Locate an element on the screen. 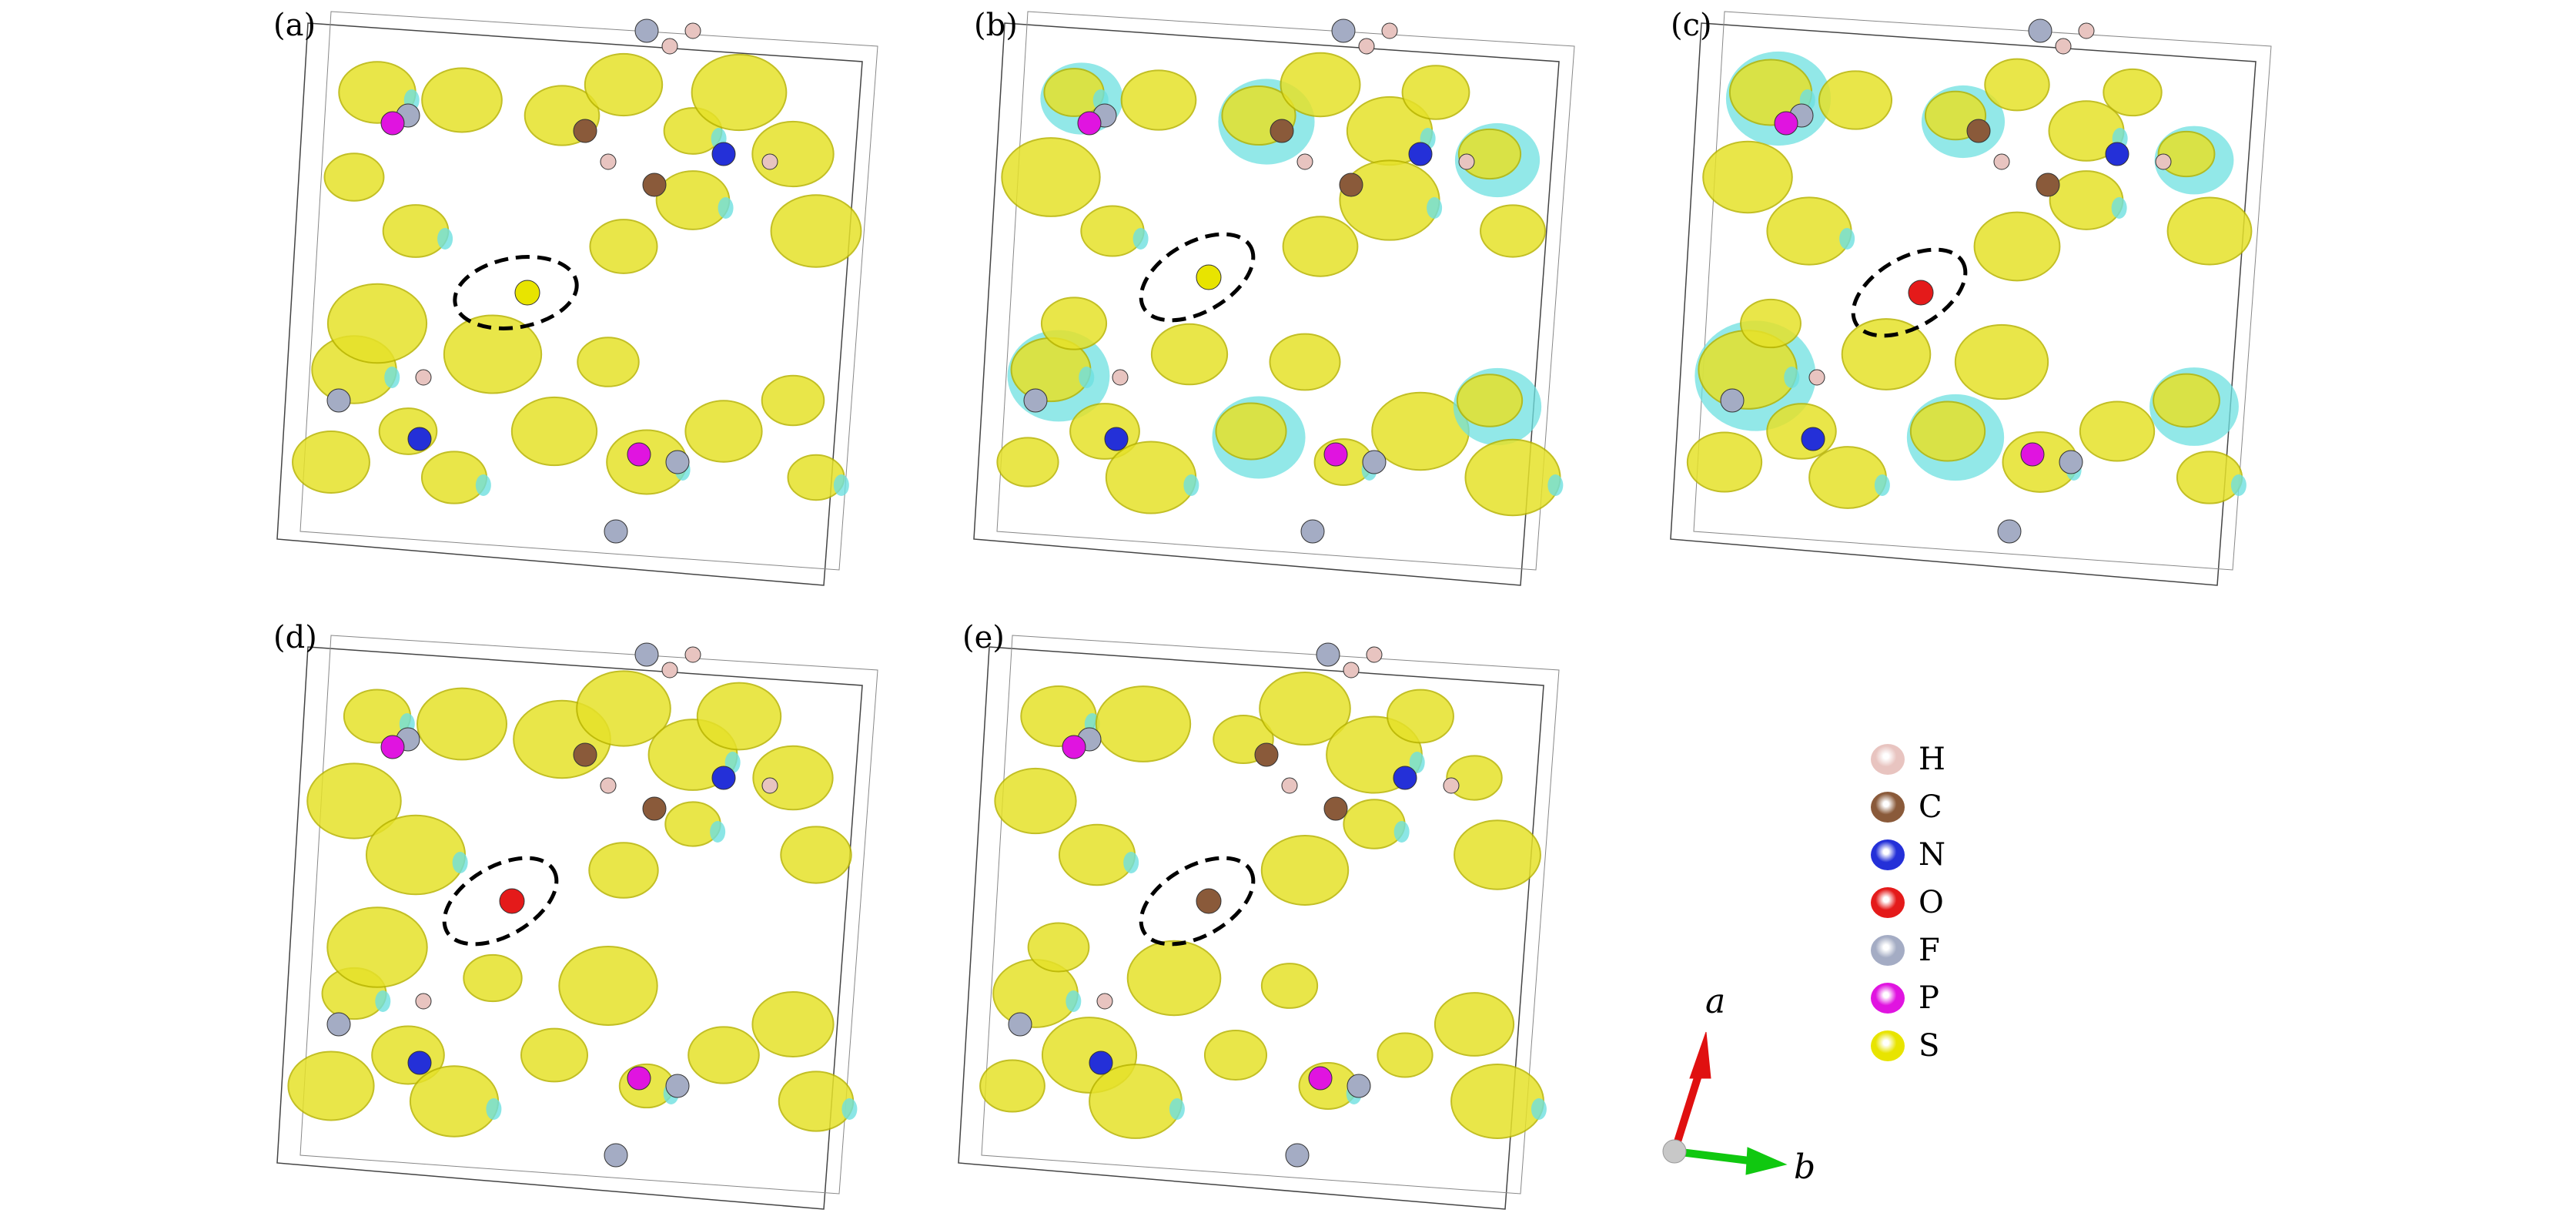 Image resolution: width=2576 pixels, height=1213 pixels. panel-label: (c) is located at coordinates (1692, 25).